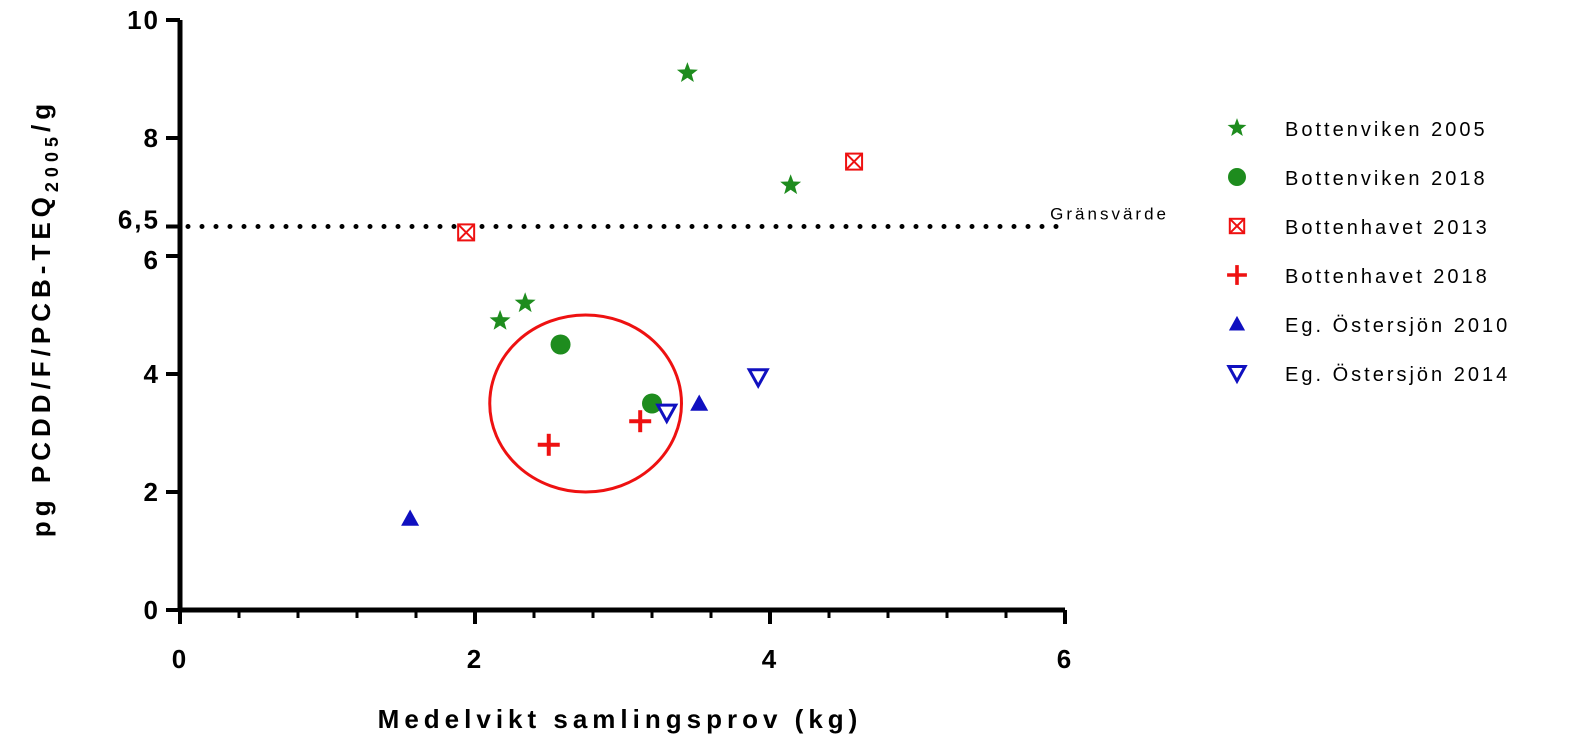 The width and height of the screenshot is (1588, 738). I want to click on legend-item-3: Bottenhavet 2018, so click(1358, 276).